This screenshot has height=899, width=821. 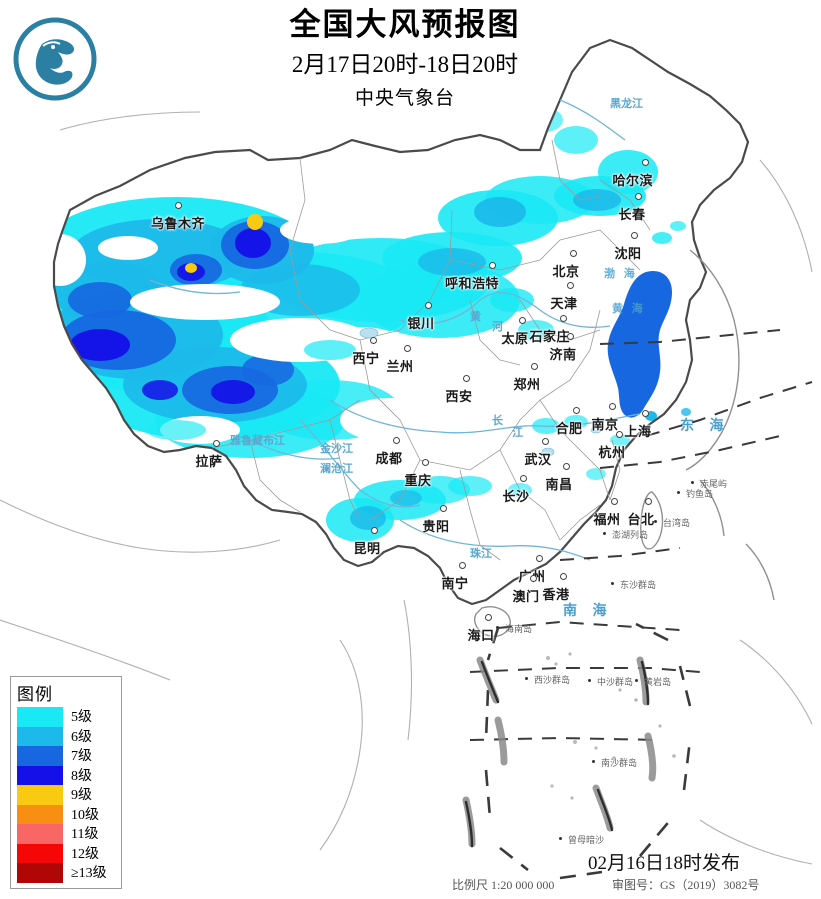 I want to click on sea-label: 南 海, so click(x=588, y=611).